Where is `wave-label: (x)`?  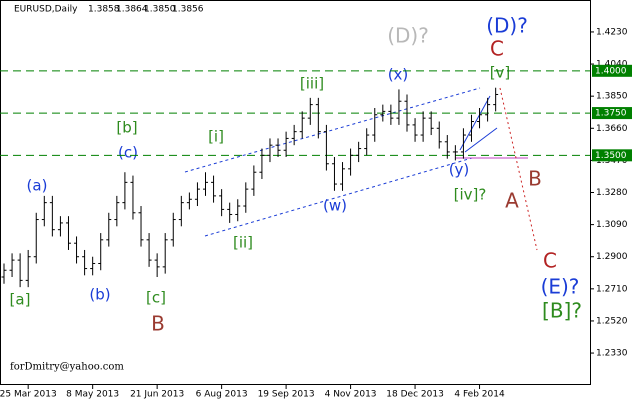
wave-label: (x) is located at coordinates (398, 75).